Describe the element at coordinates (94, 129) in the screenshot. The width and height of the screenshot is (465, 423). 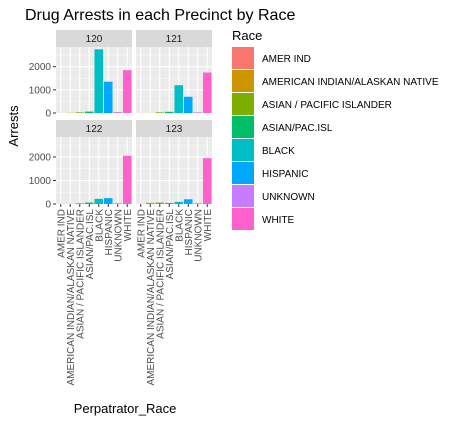
I see `facet-strip-label: 122` at that location.